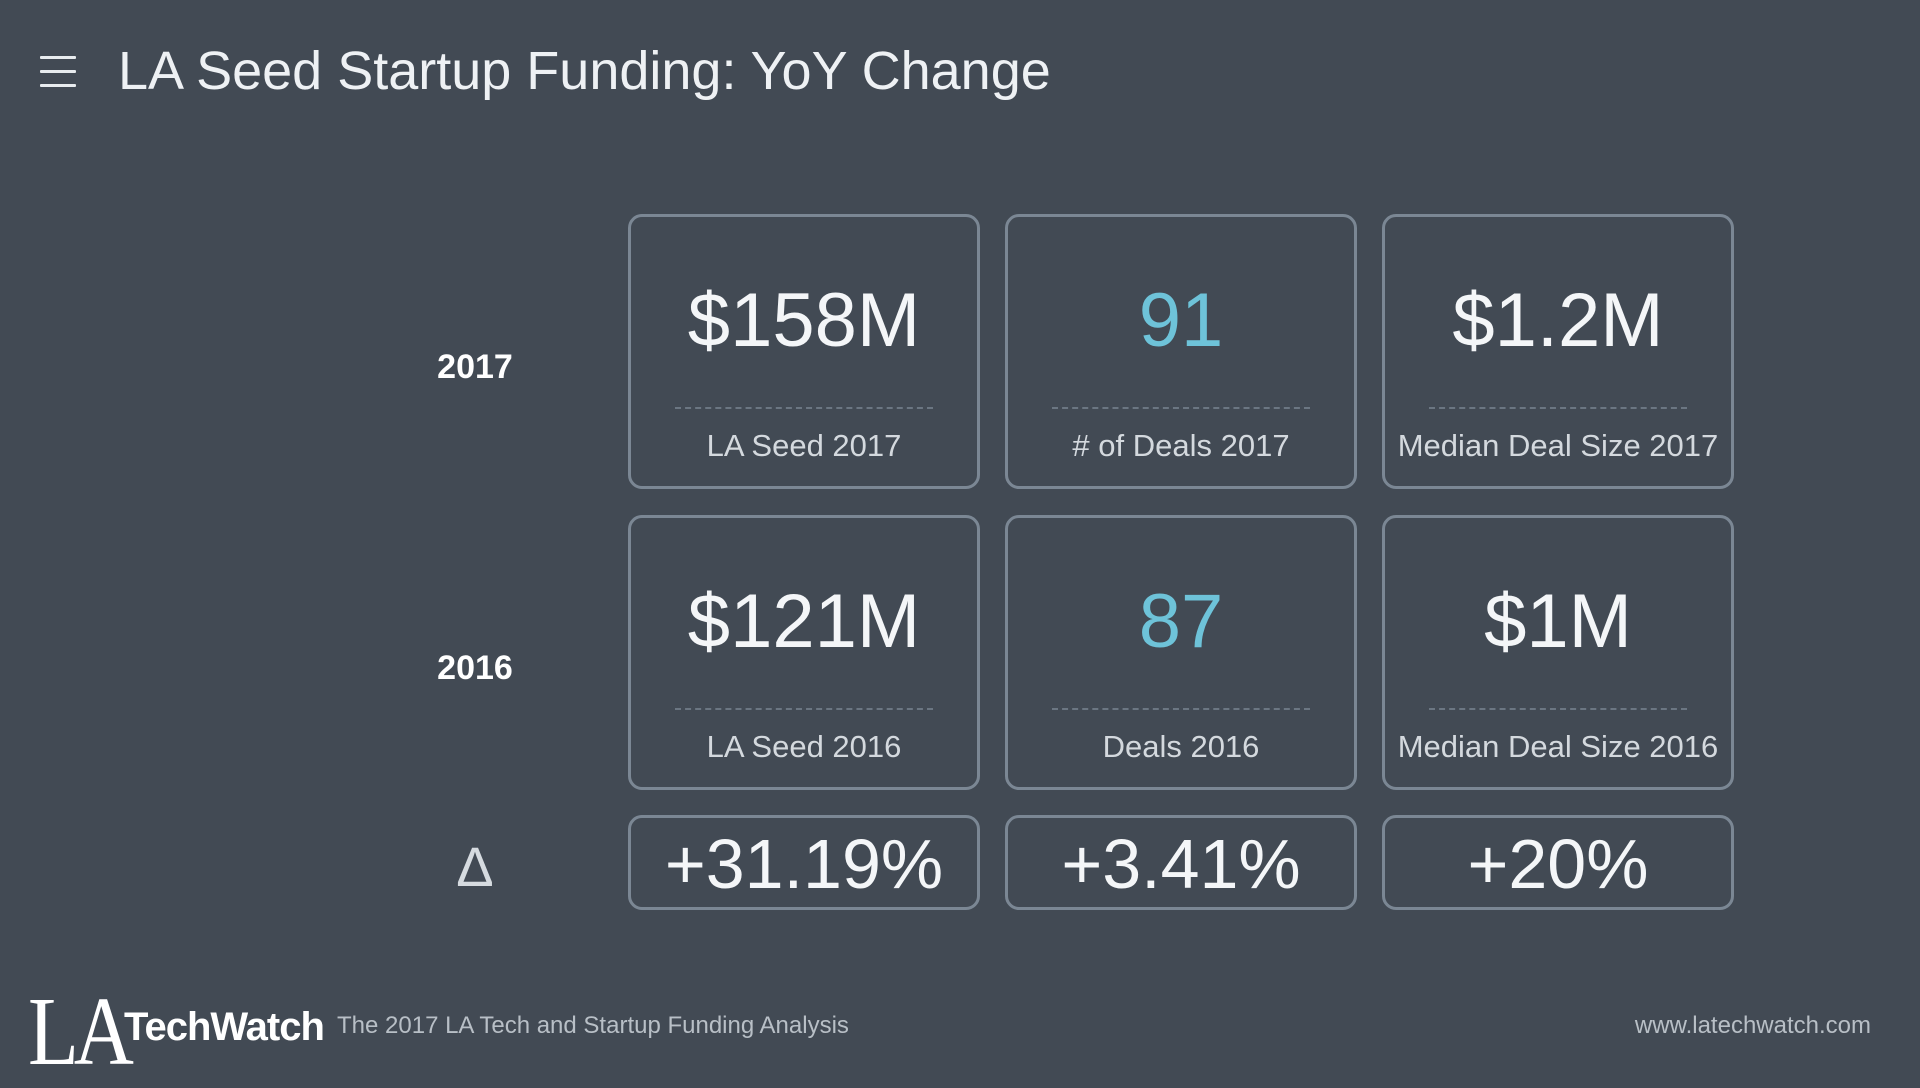  Describe the element at coordinates (1558, 746) in the screenshot. I see `stat-label: Median Deal Size 2016` at that location.